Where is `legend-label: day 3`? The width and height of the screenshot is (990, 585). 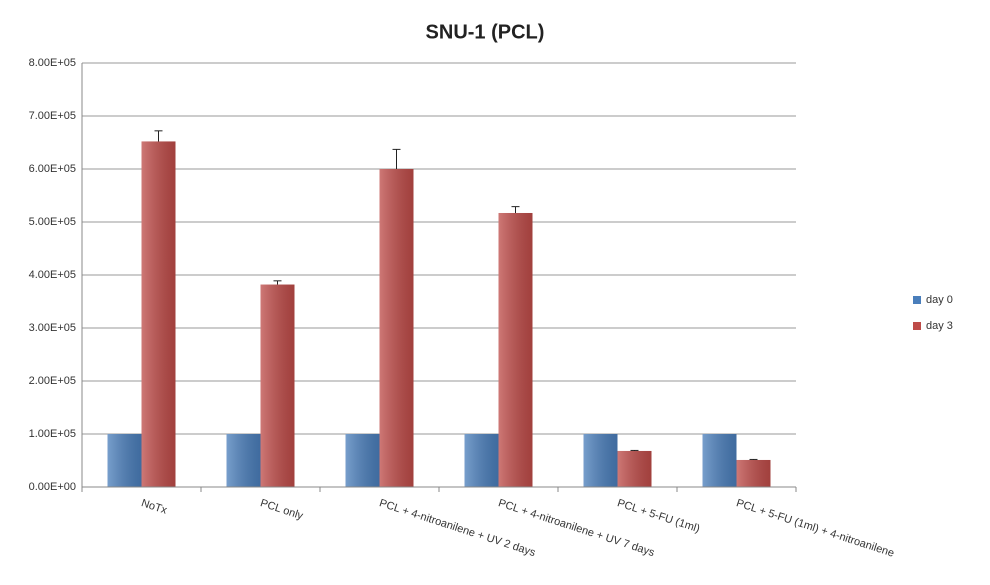 legend-label: day 3 is located at coordinates (939, 326).